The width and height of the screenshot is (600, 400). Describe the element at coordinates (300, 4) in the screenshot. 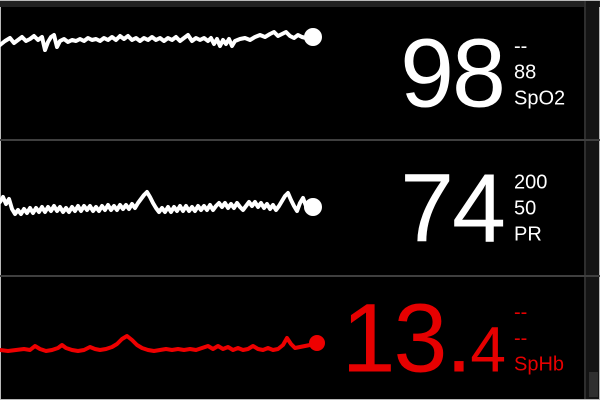

I see `top-status-strip` at that location.